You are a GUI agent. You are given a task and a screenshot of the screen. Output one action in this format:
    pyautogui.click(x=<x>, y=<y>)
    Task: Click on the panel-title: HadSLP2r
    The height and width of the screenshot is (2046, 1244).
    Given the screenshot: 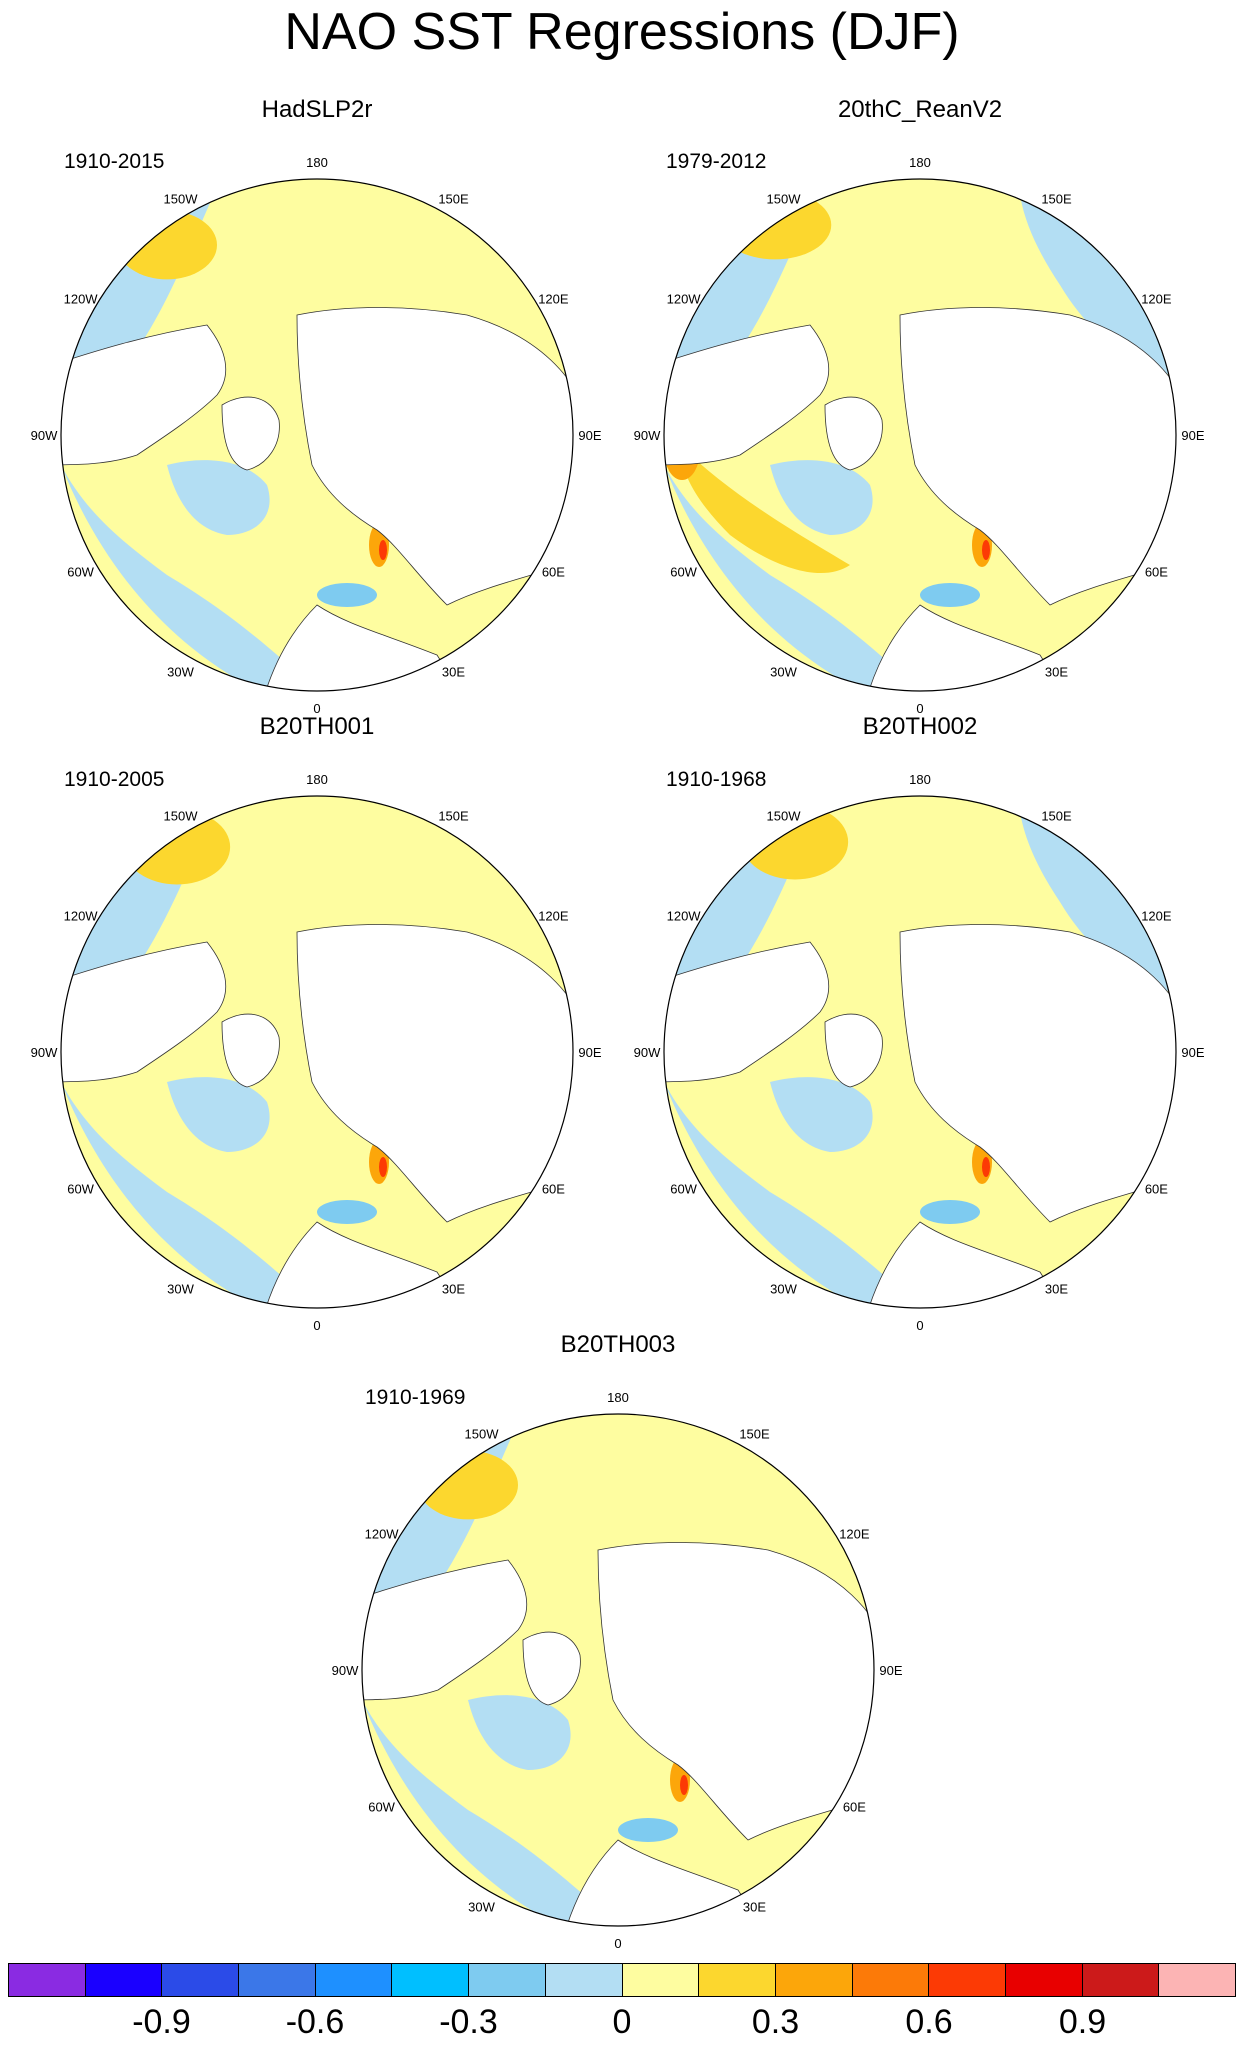 What is the action you would take?
    pyautogui.click(x=317, y=109)
    